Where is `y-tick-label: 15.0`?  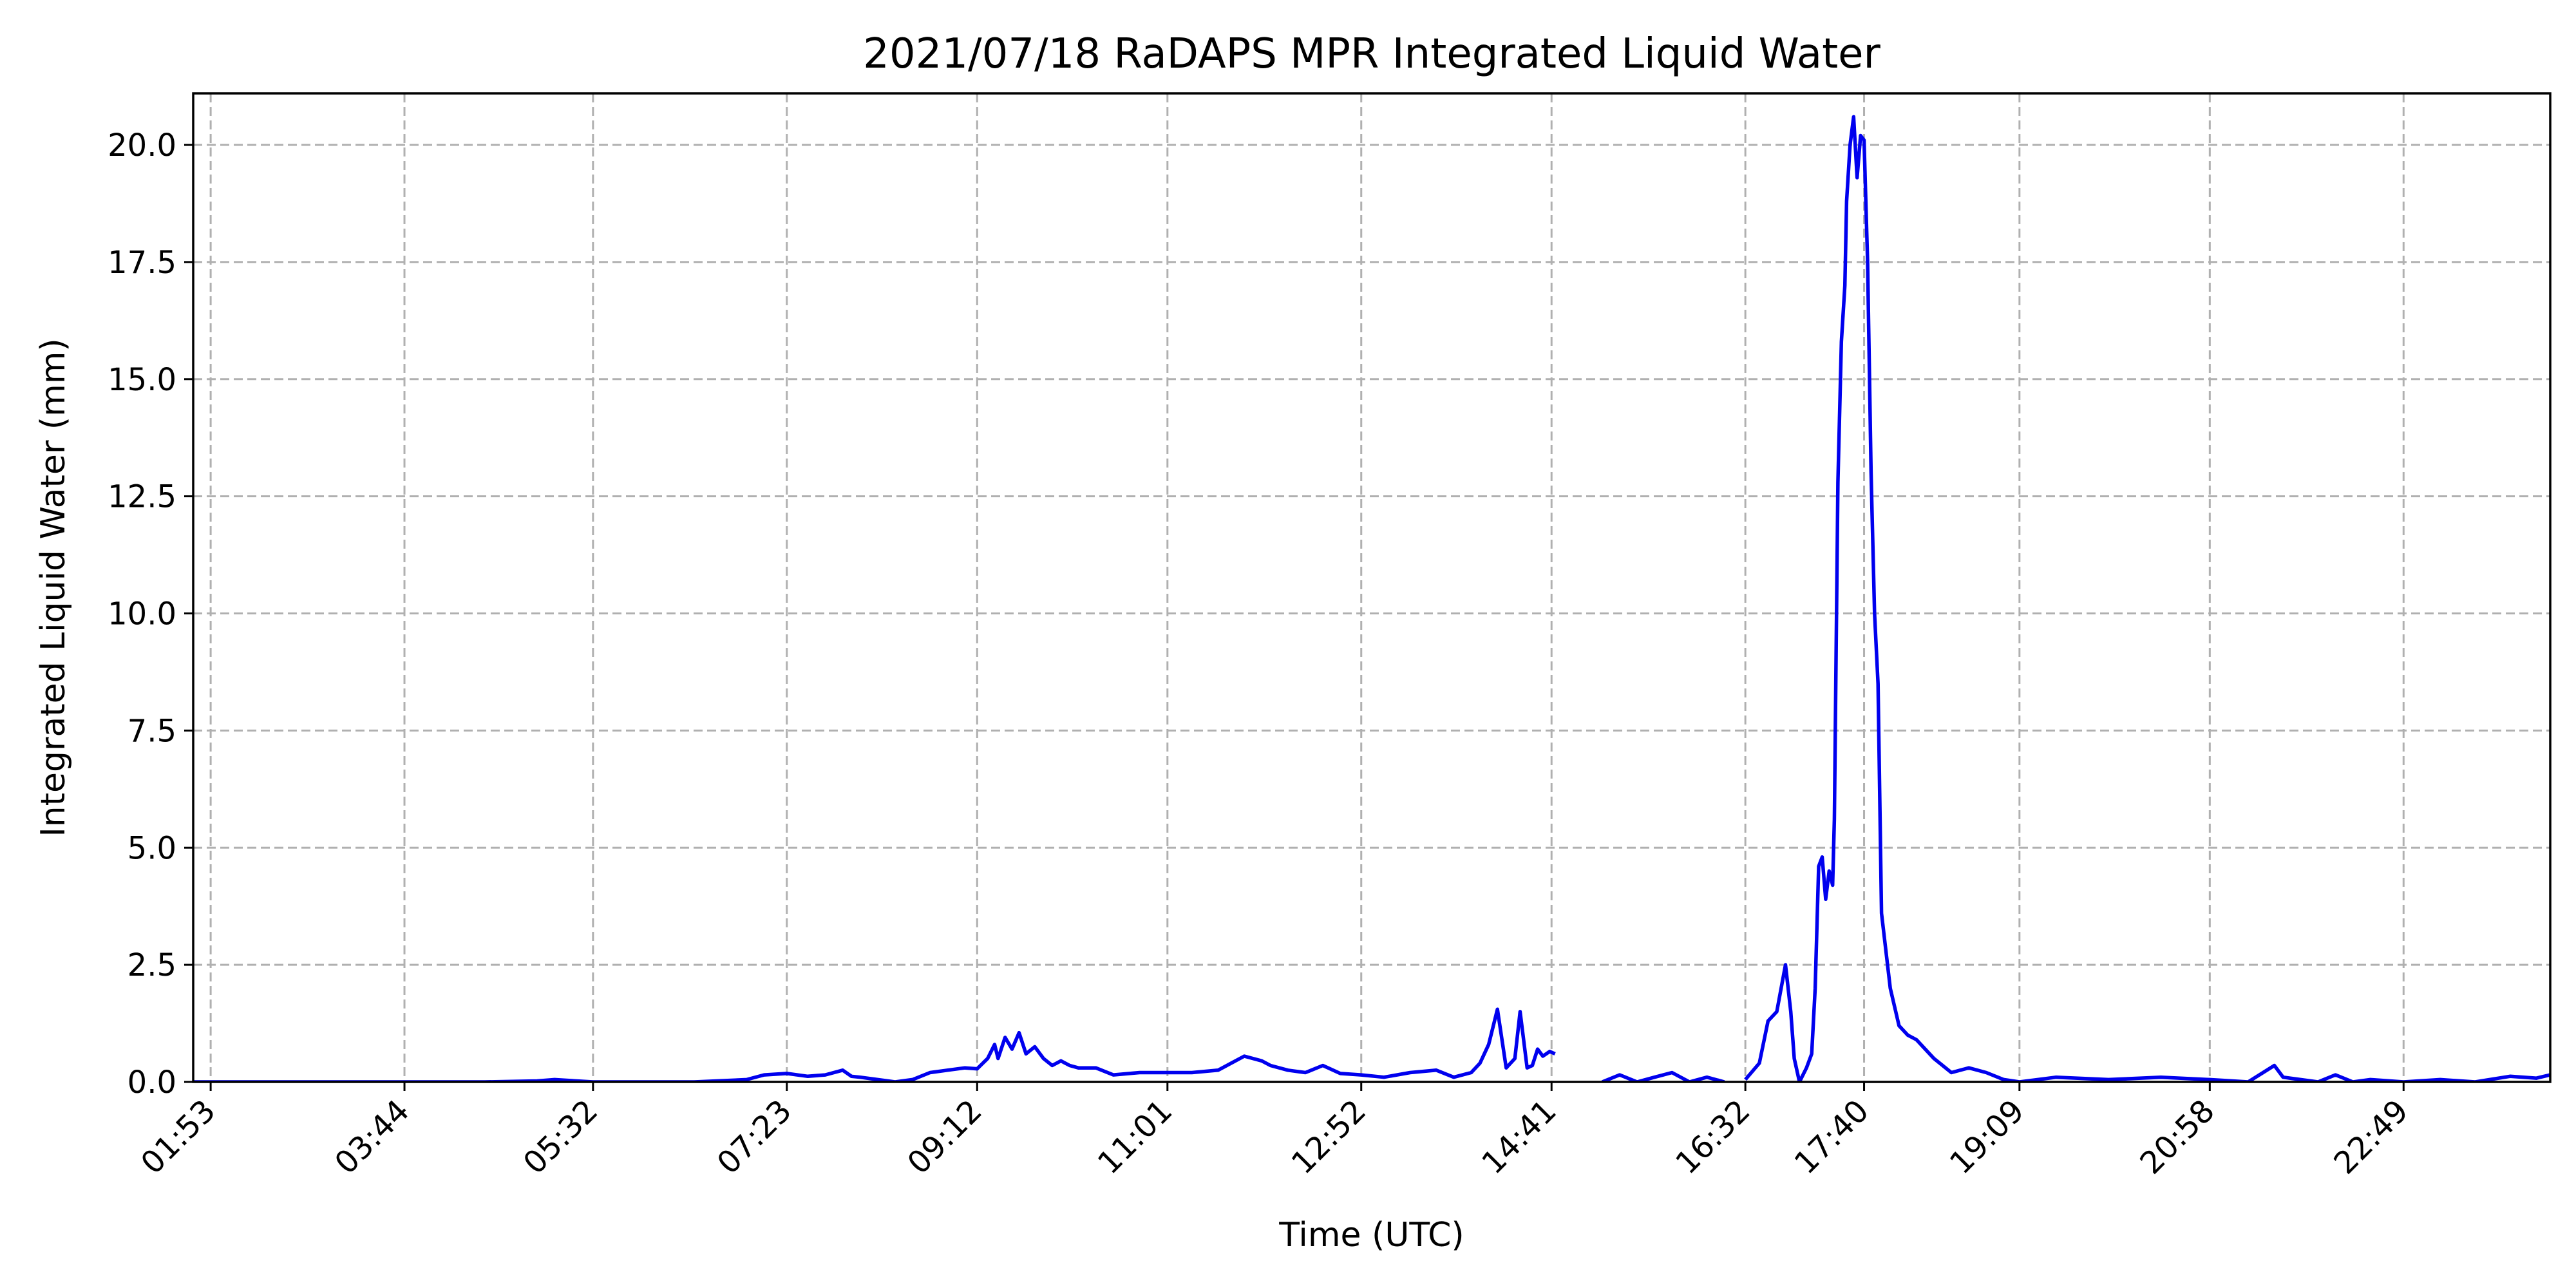
y-tick-label: 15.0 is located at coordinates (142, 380).